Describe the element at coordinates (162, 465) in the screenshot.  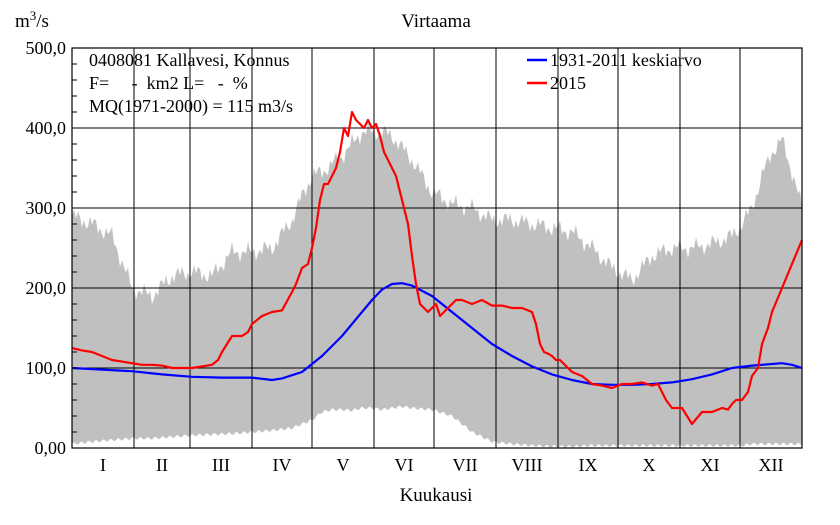
I see `month-label-II: II` at that location.